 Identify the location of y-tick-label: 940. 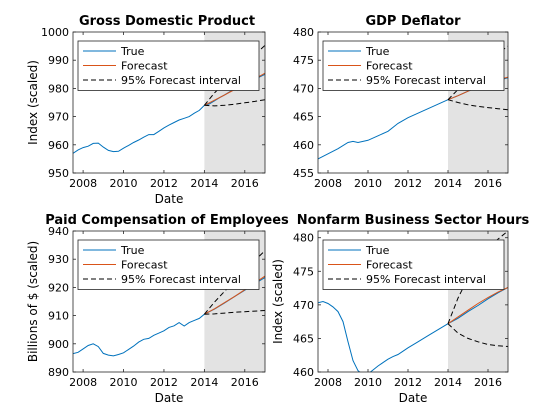
(58, 231).